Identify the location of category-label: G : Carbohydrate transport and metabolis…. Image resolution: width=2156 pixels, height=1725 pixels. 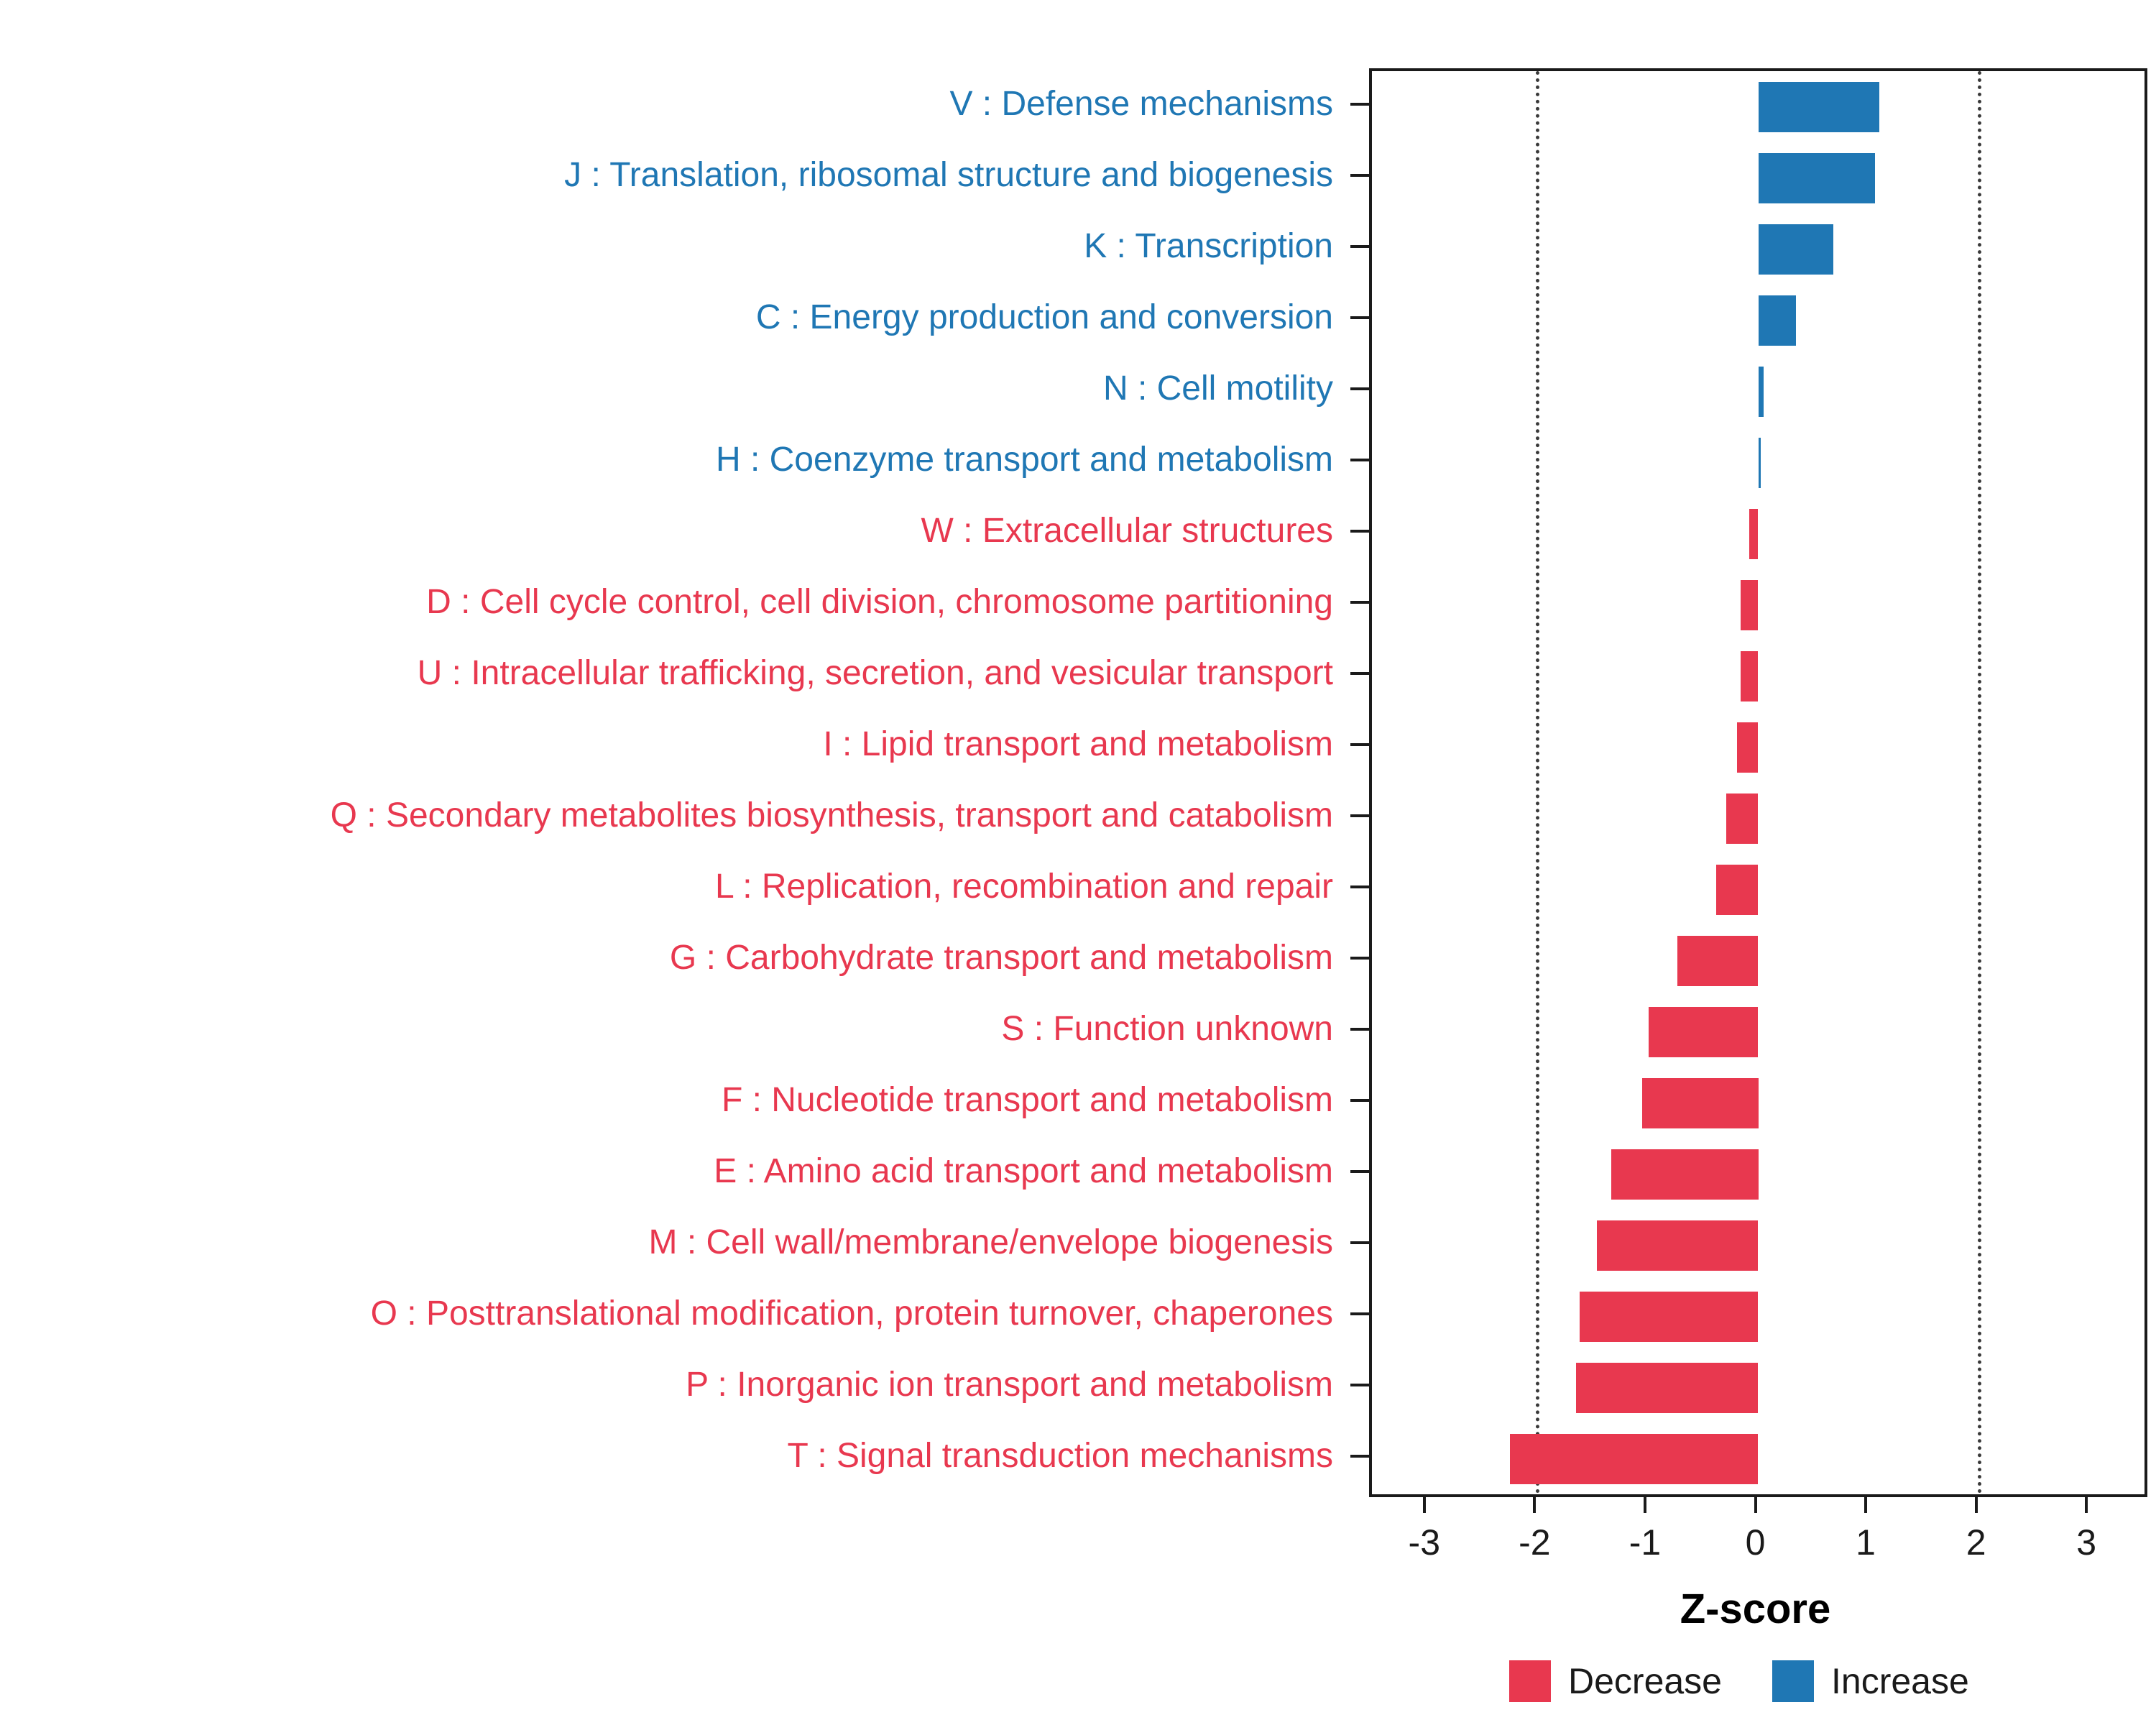
(1001, 957).